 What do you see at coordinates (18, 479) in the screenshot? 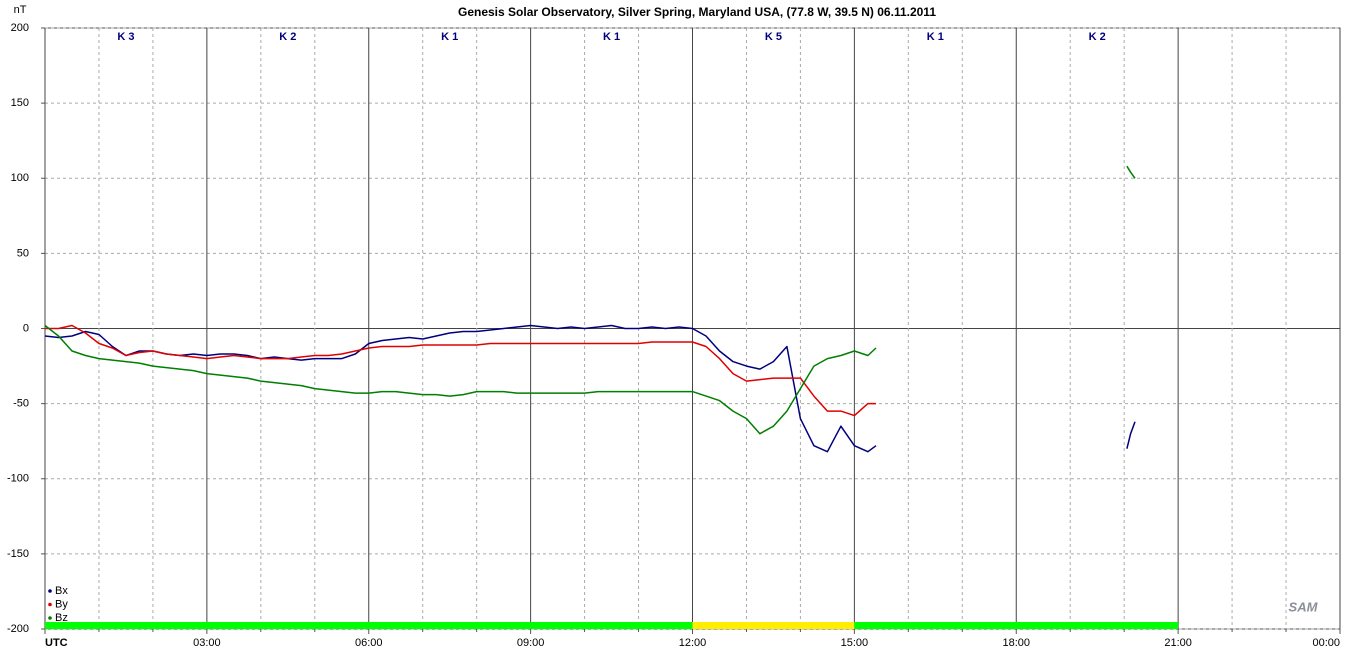
I see `y-tick-label: -100` at bounding box center [18, 479].